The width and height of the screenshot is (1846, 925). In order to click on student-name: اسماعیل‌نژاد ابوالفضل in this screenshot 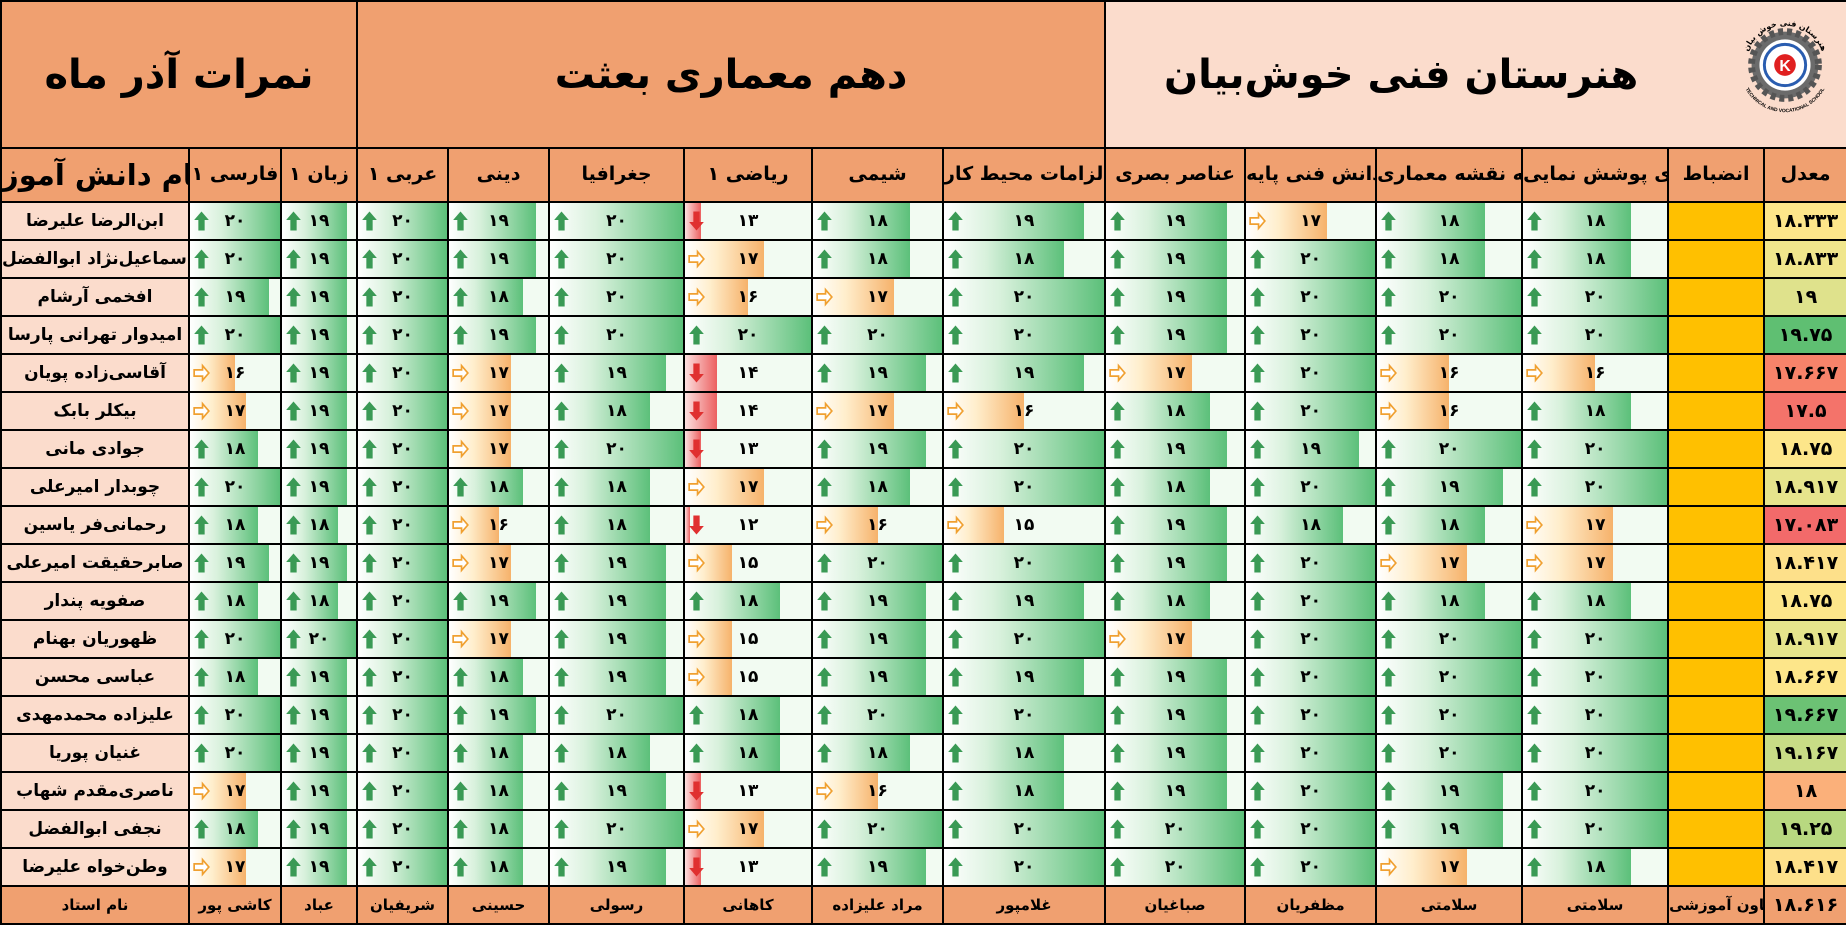, I will do `click(95, 259)`.